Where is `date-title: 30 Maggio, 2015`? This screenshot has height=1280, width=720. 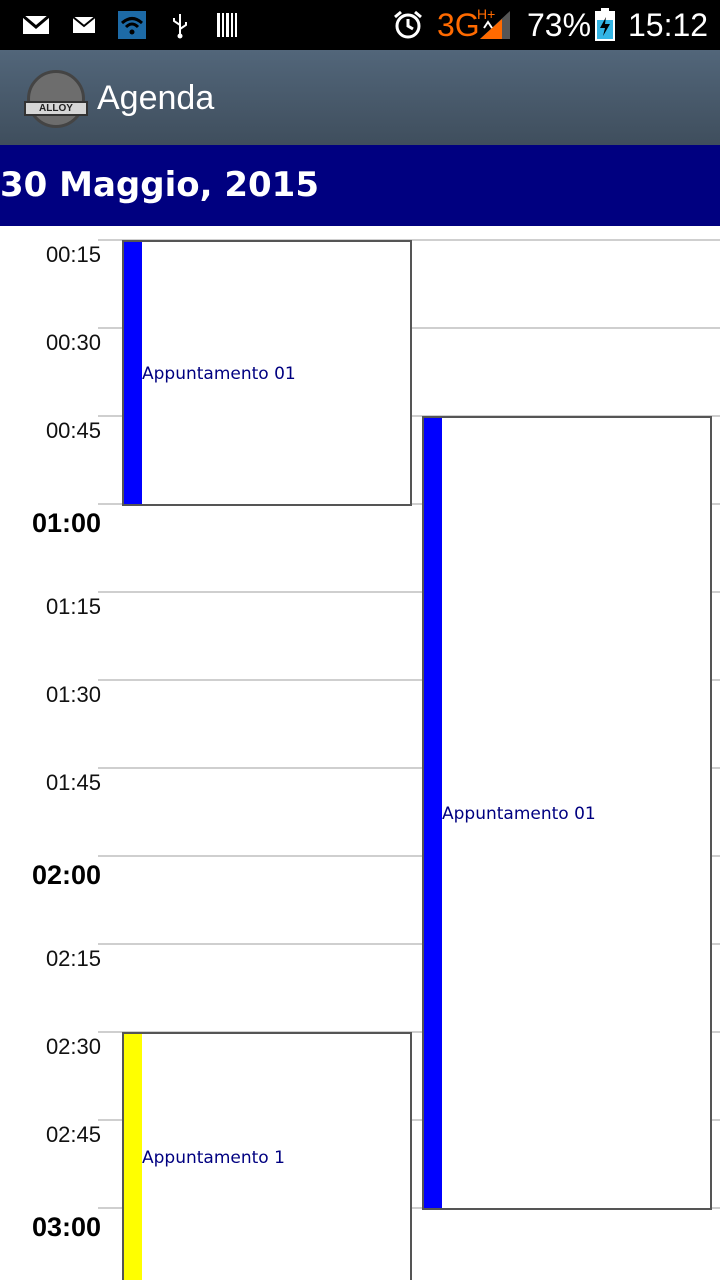
date-title: 30 Maggio, 2015 is located at coordinates (159, 185).